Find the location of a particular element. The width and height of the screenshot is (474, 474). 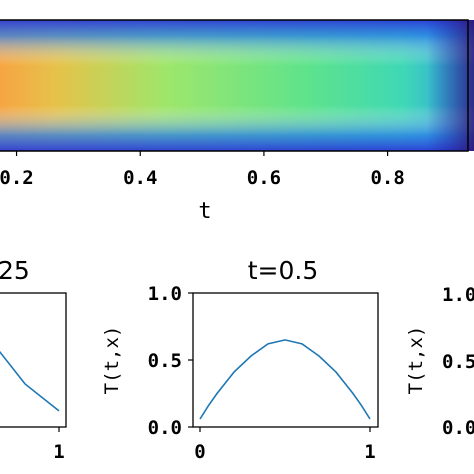

subplot-left-xtick-label: 1 is located at coordinates (58, 452).